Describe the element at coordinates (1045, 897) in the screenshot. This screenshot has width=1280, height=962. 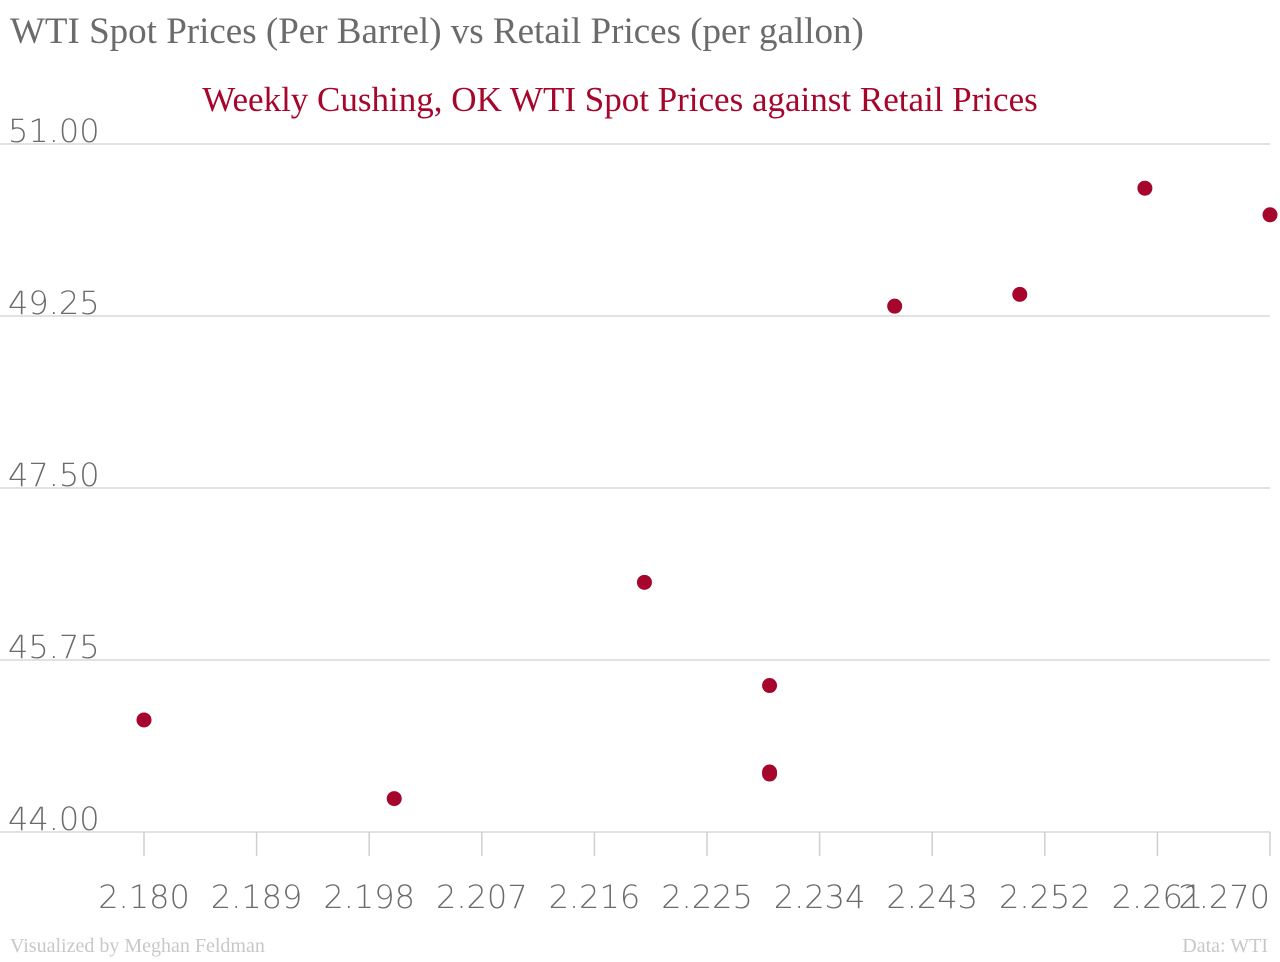
I see `x-tick-label: 2.252` at that location.